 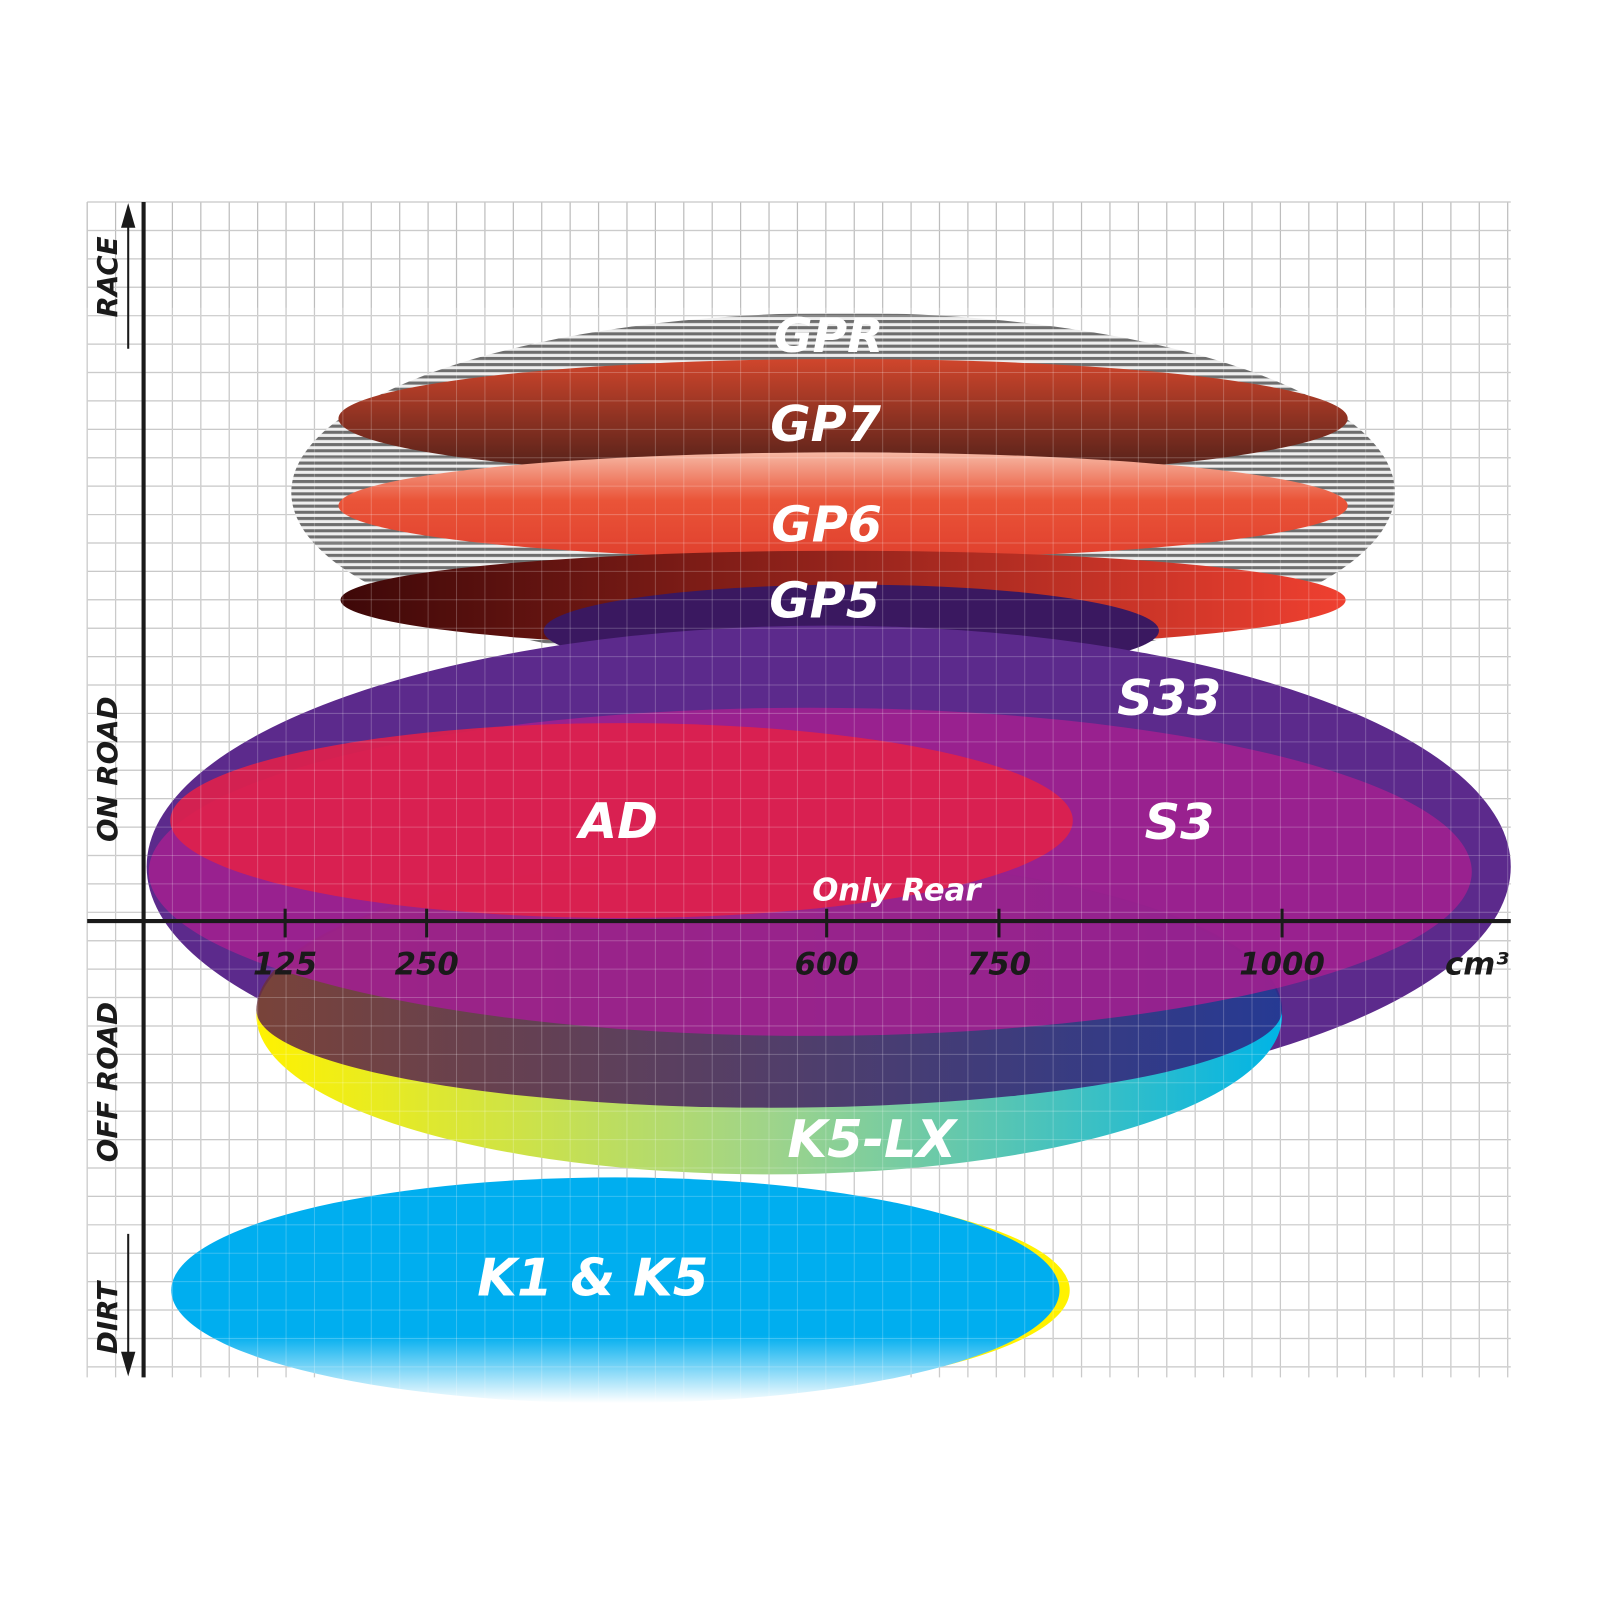 I want to click on ellipse-gp7, so click(x=843, y=418).